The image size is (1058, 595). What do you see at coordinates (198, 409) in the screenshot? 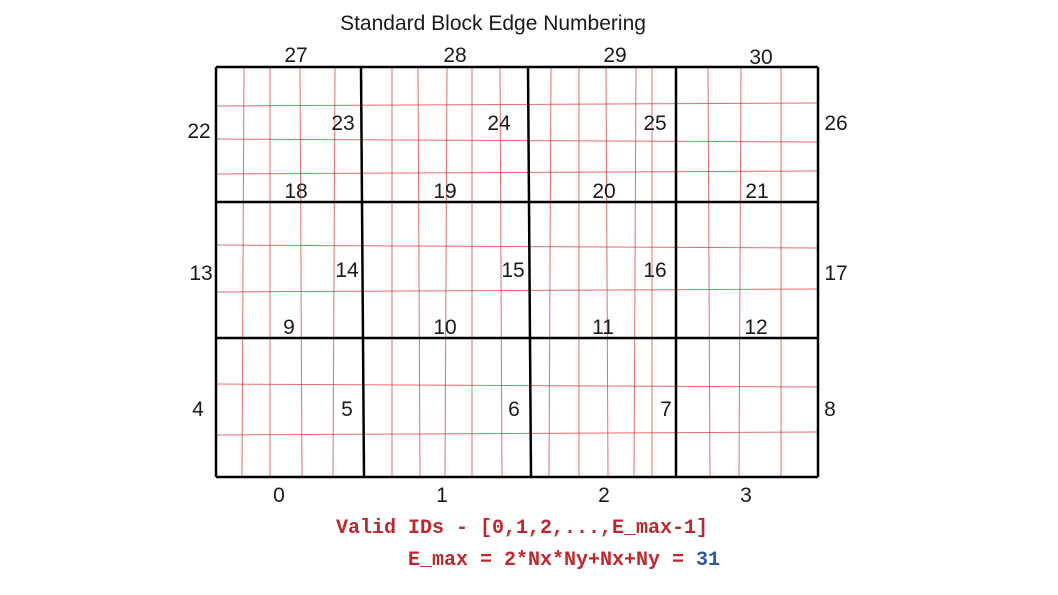
I see `left-edge-label: 4` at bounding box center [198, 409].